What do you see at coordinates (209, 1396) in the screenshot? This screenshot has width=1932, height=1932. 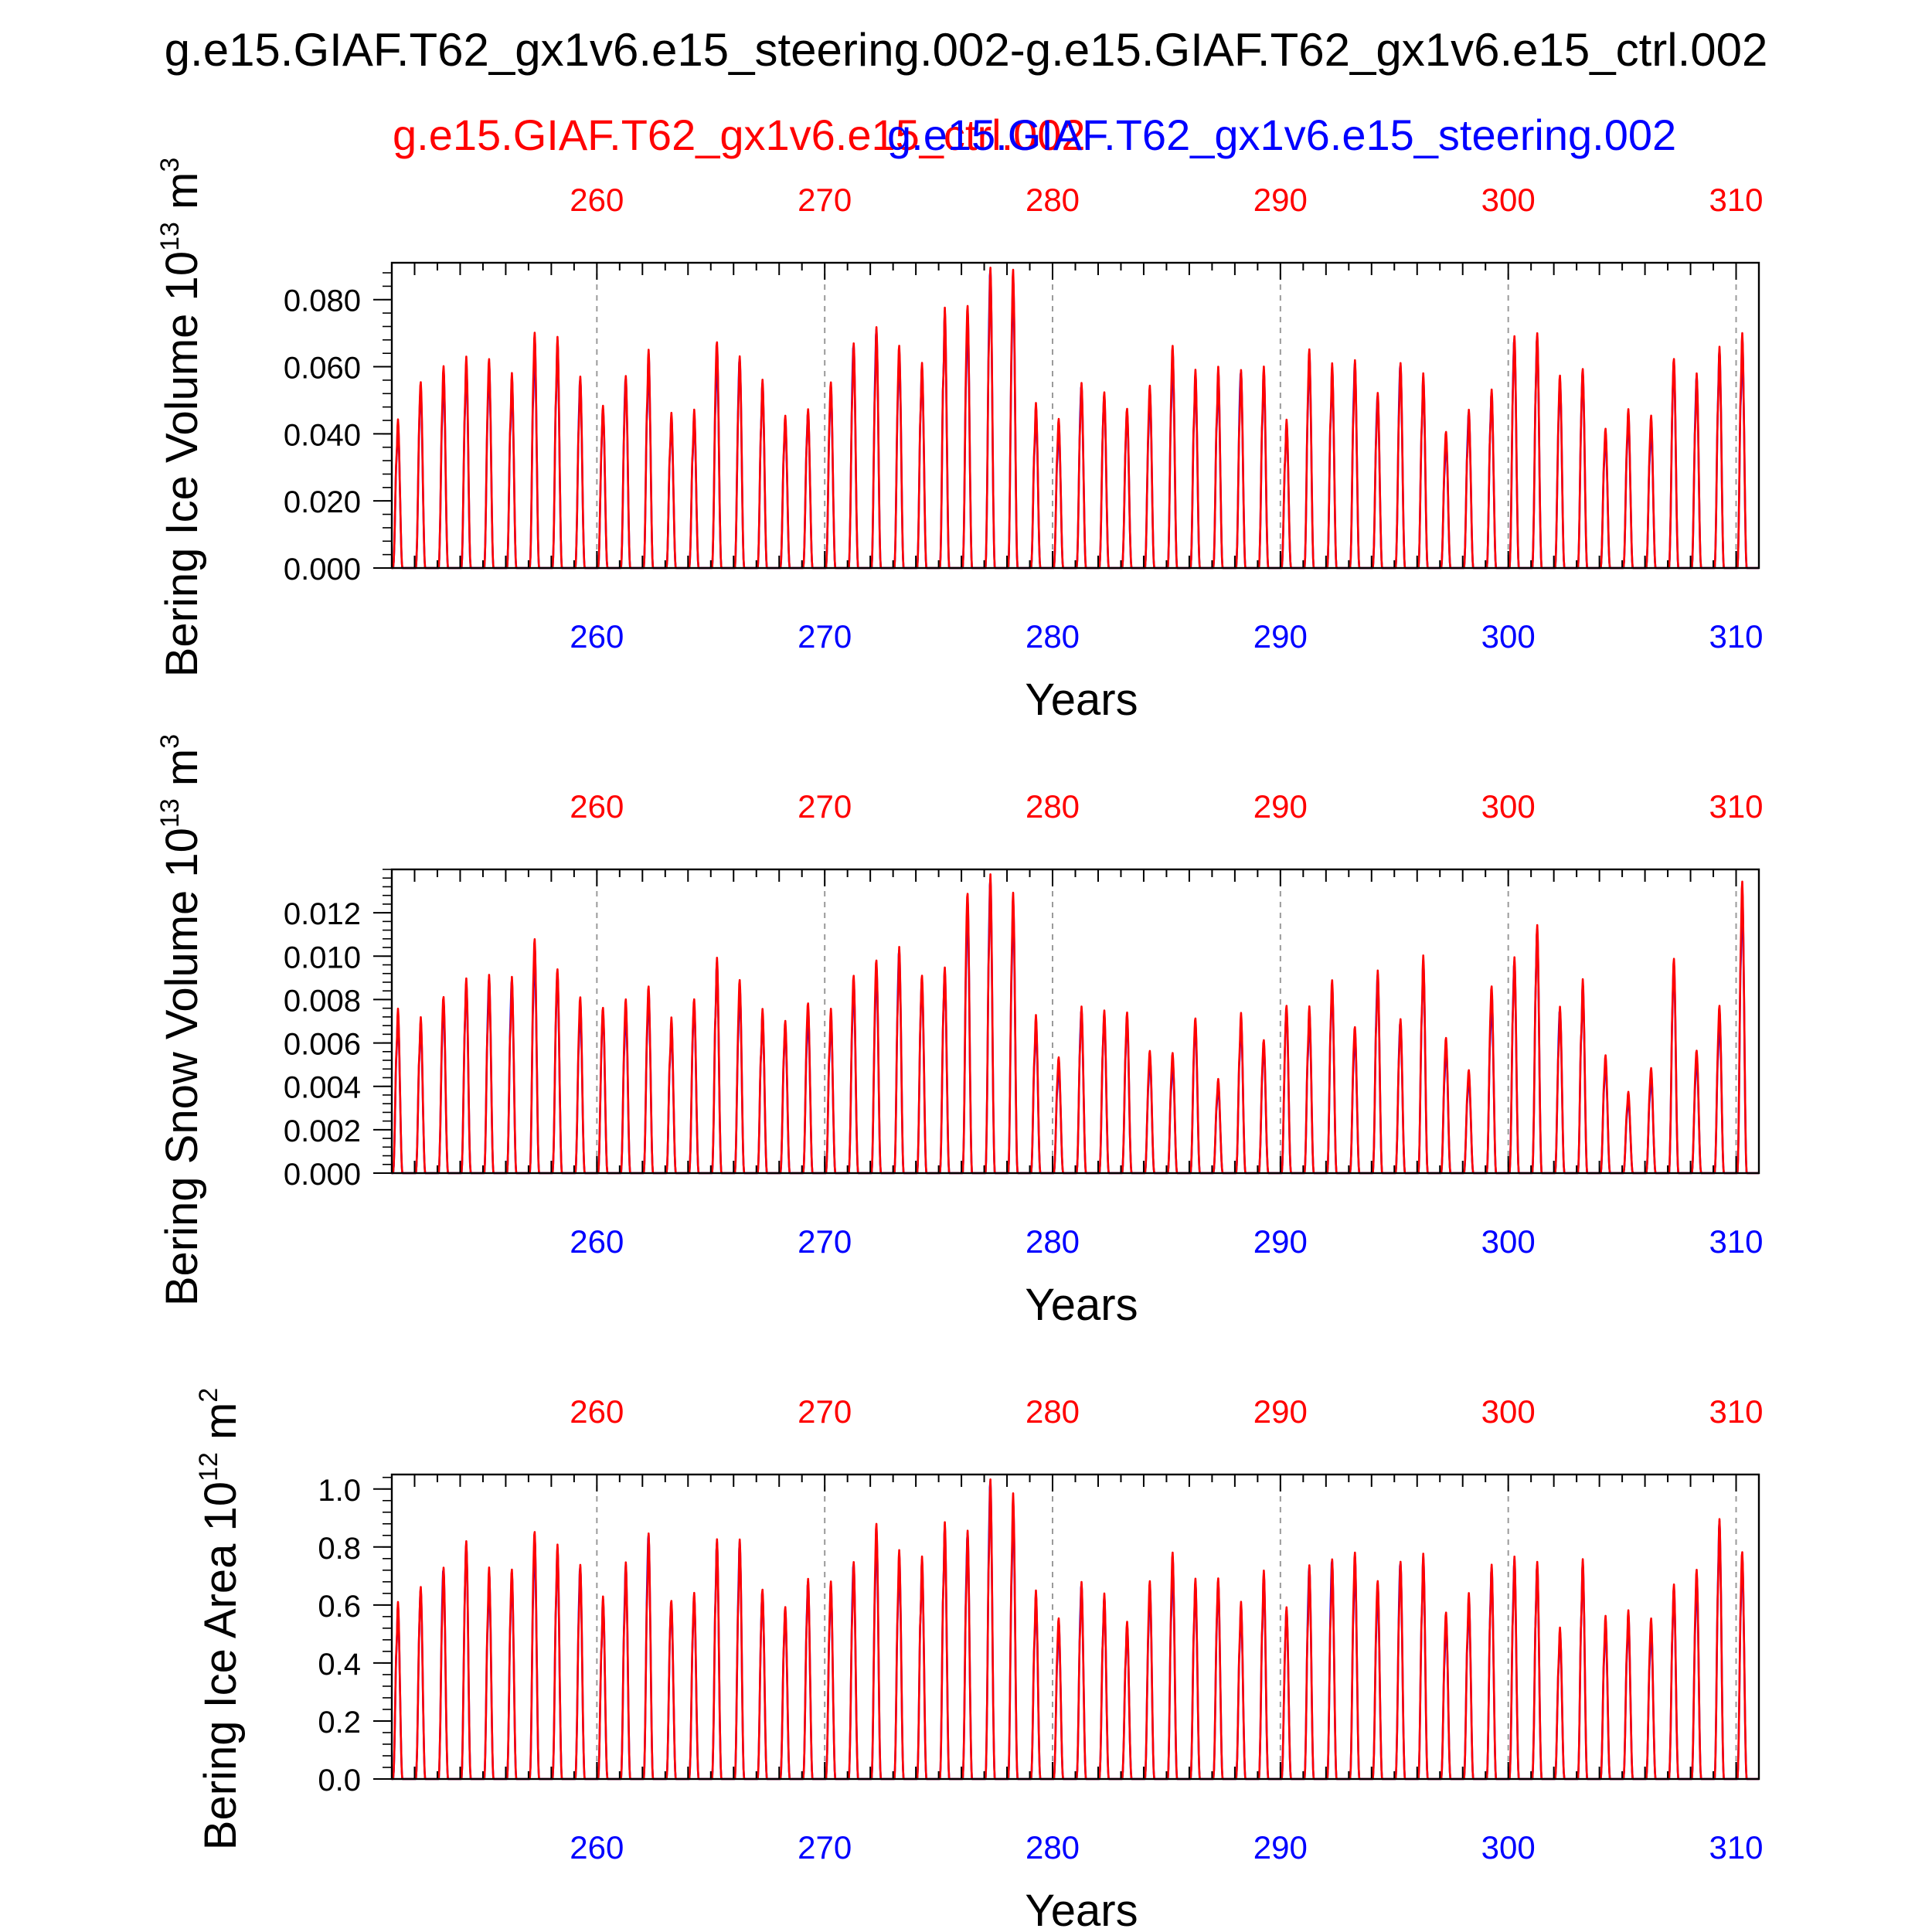 I see `y-axis-unit-tail-exponent: 2` at bounding box center [209, 1396].